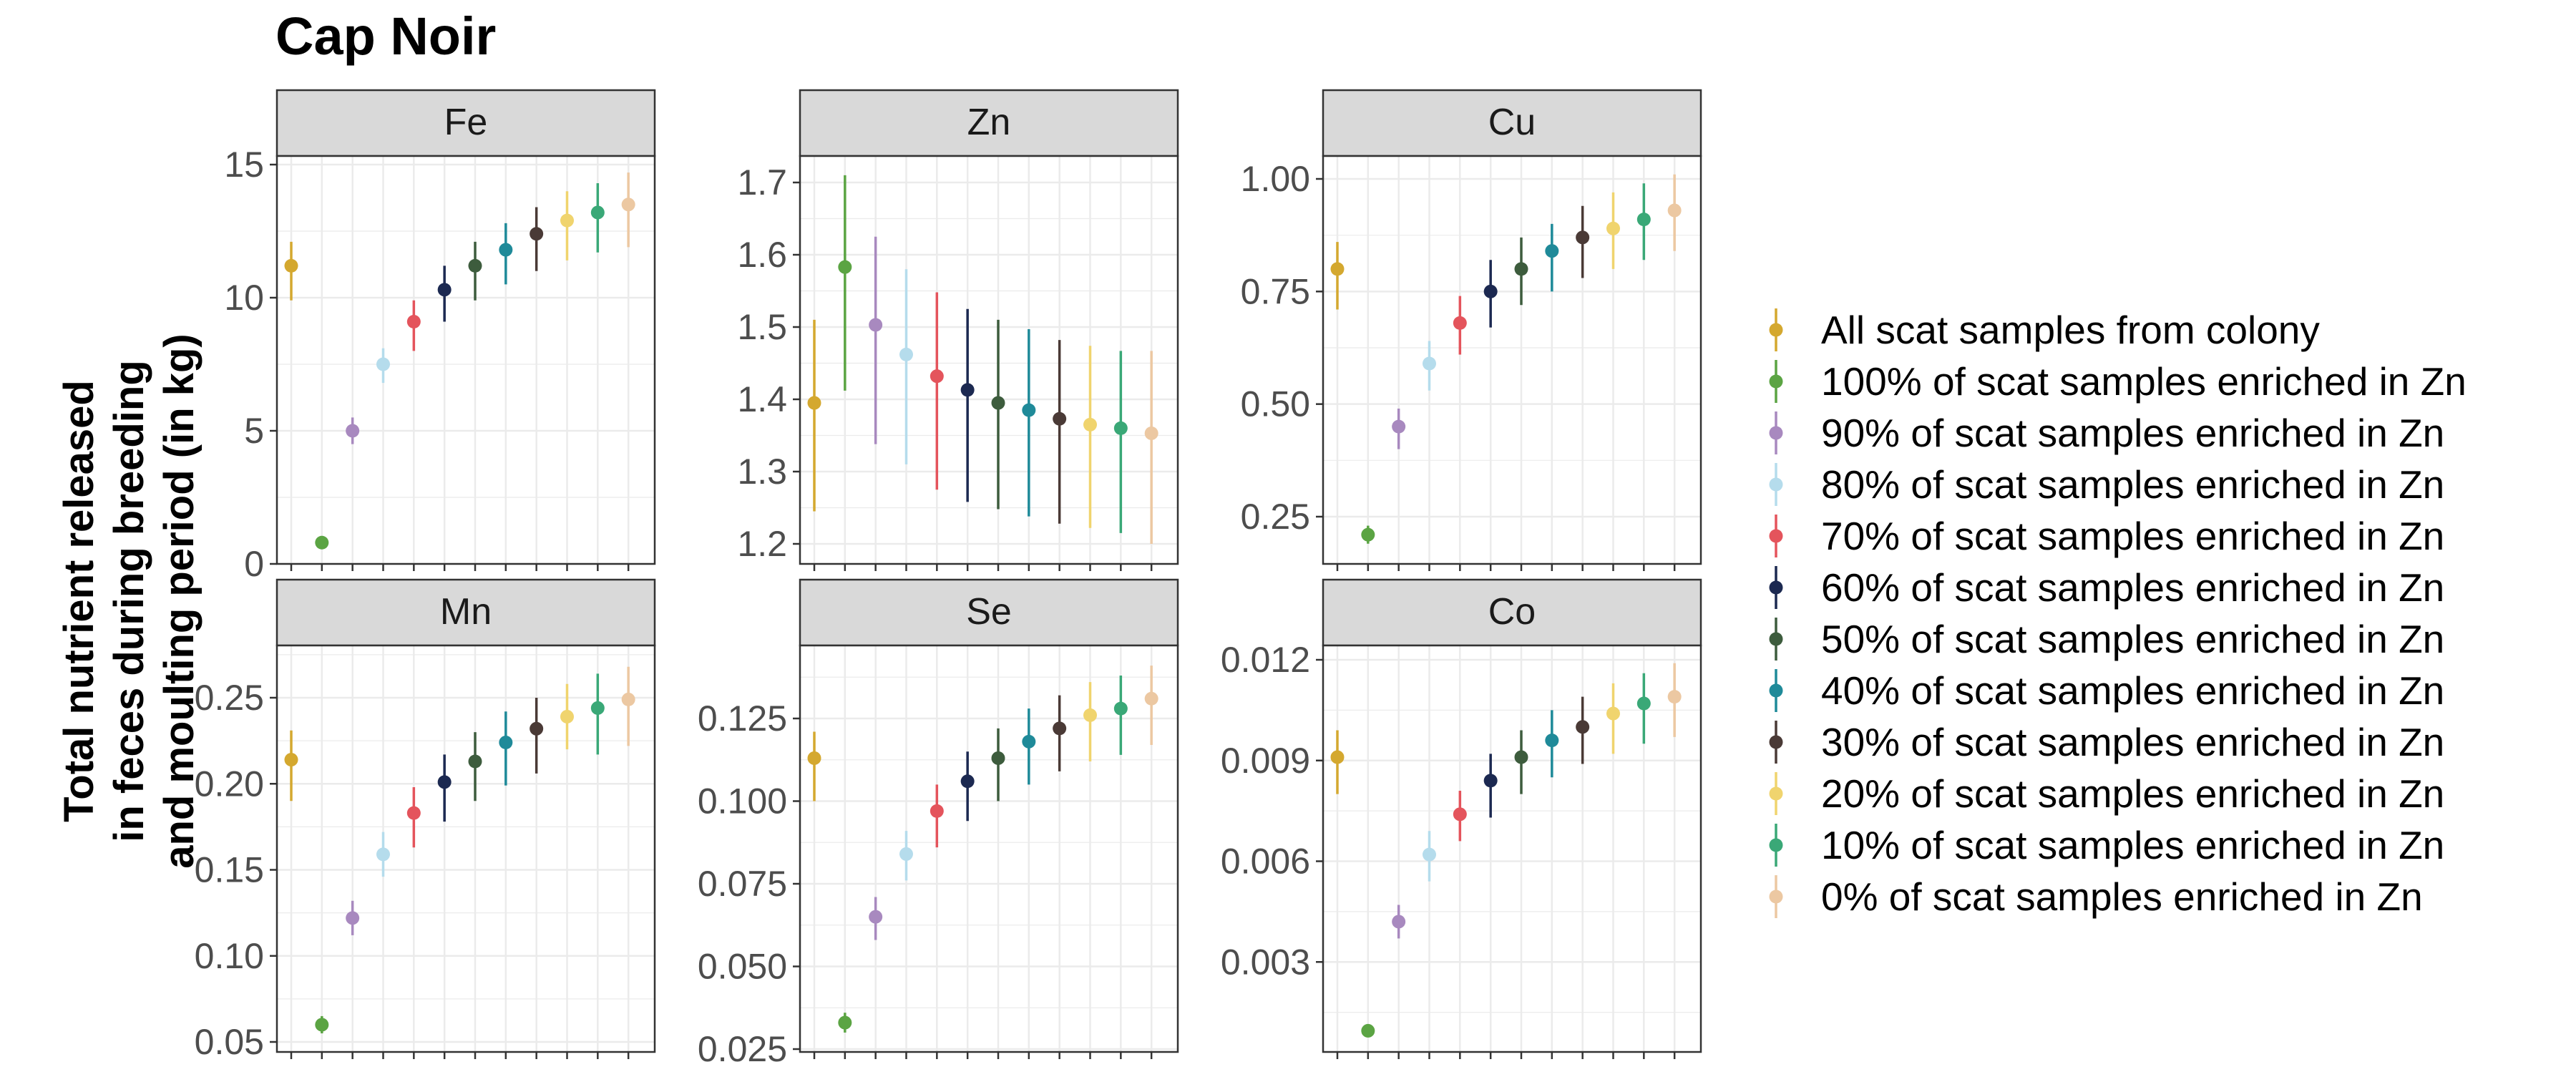 The height and width of the screenshot is (1077, 2576). I want to click on legend-label: 20% of scat samples enriched in Zn, so click(2132, 793).